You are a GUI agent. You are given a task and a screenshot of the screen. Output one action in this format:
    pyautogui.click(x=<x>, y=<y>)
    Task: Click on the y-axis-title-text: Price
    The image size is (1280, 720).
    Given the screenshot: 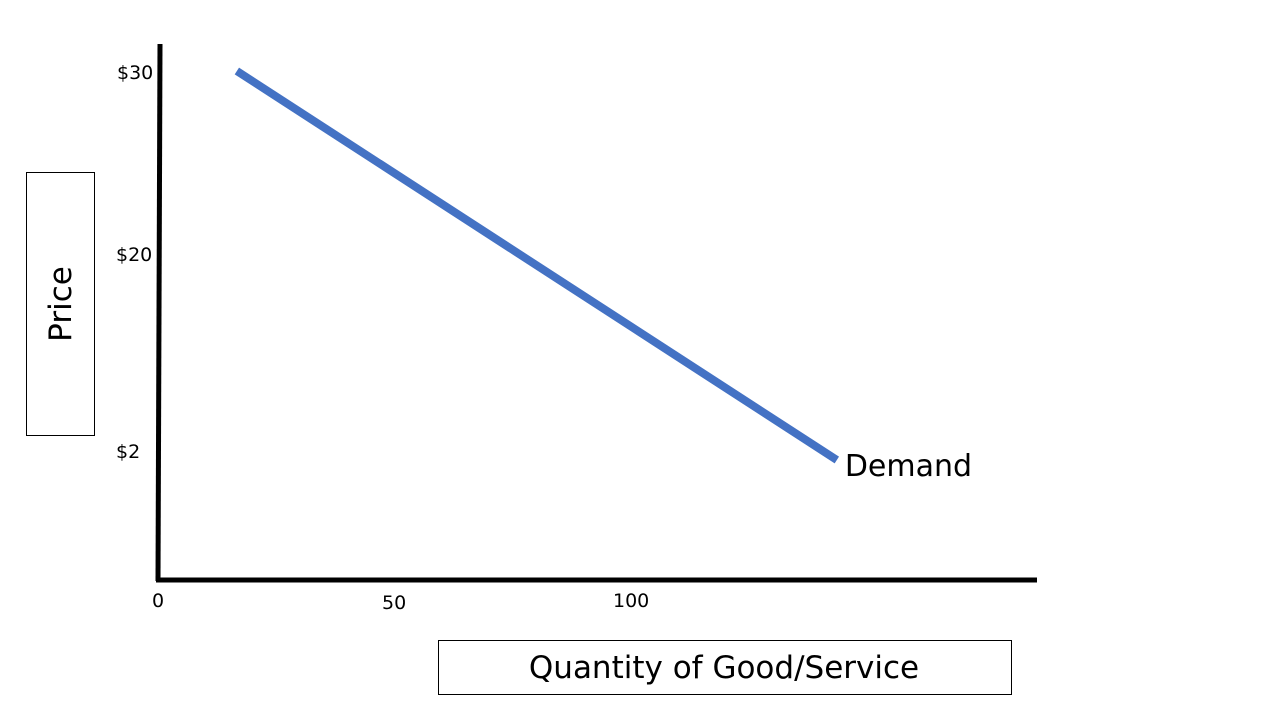 What is the action you would take?
    pyautogui.click(x=61, y=304)
    